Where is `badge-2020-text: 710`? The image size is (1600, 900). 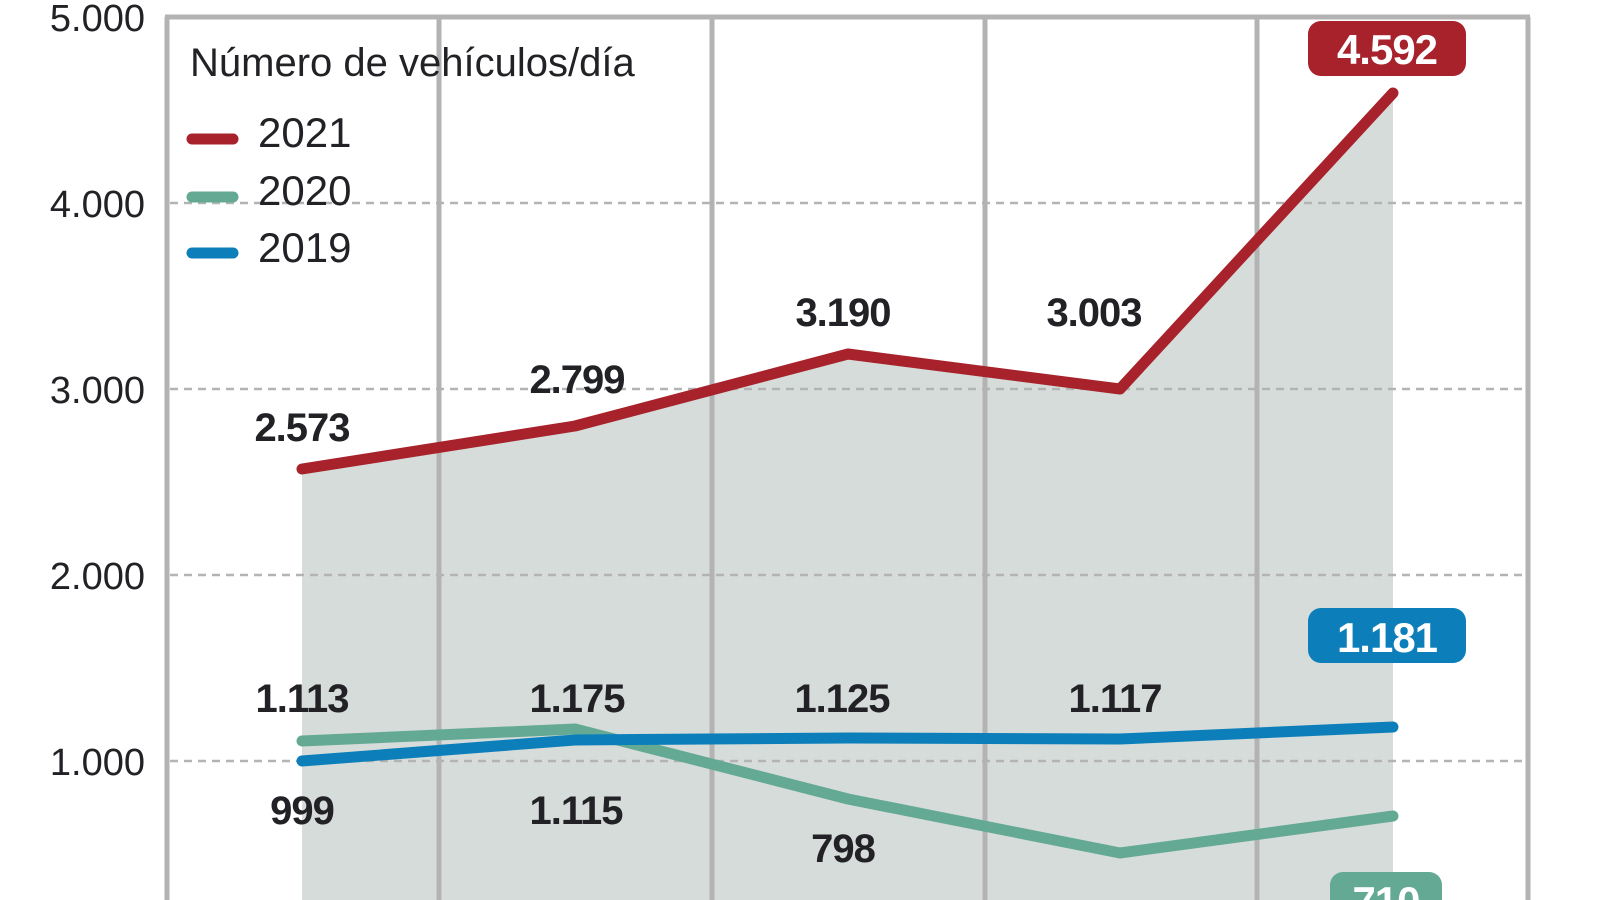
badge-2020-text: 710 is located at coordinates (1385, 889).